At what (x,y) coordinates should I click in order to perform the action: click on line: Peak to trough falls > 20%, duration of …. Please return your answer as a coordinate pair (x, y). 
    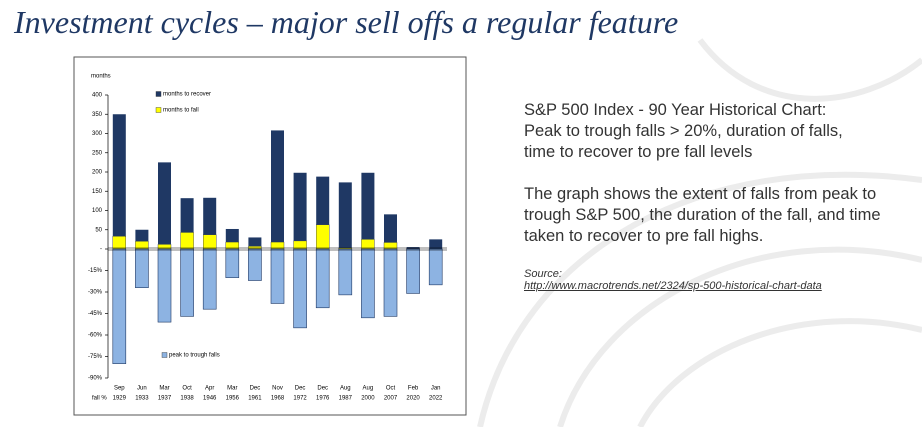
    Looking at the image, I should click on (683, 131).